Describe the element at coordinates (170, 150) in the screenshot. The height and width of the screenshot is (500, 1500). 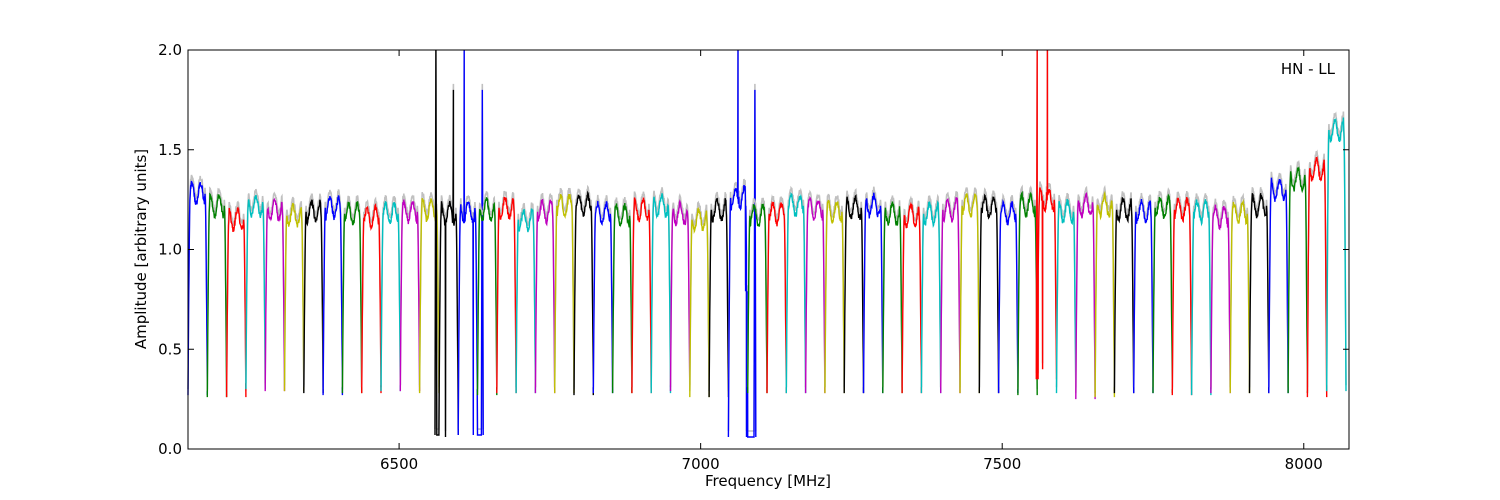
I see `y-tick-label: 1.5` at that location.